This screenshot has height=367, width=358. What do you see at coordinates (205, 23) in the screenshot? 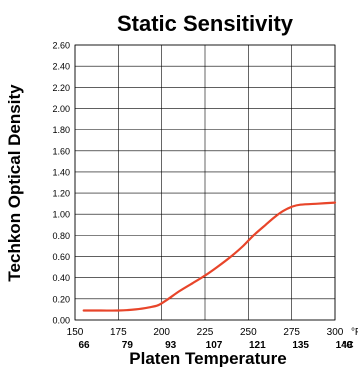
I see `chart-title: Static Sensitivity` at bounding box center [205, 23].